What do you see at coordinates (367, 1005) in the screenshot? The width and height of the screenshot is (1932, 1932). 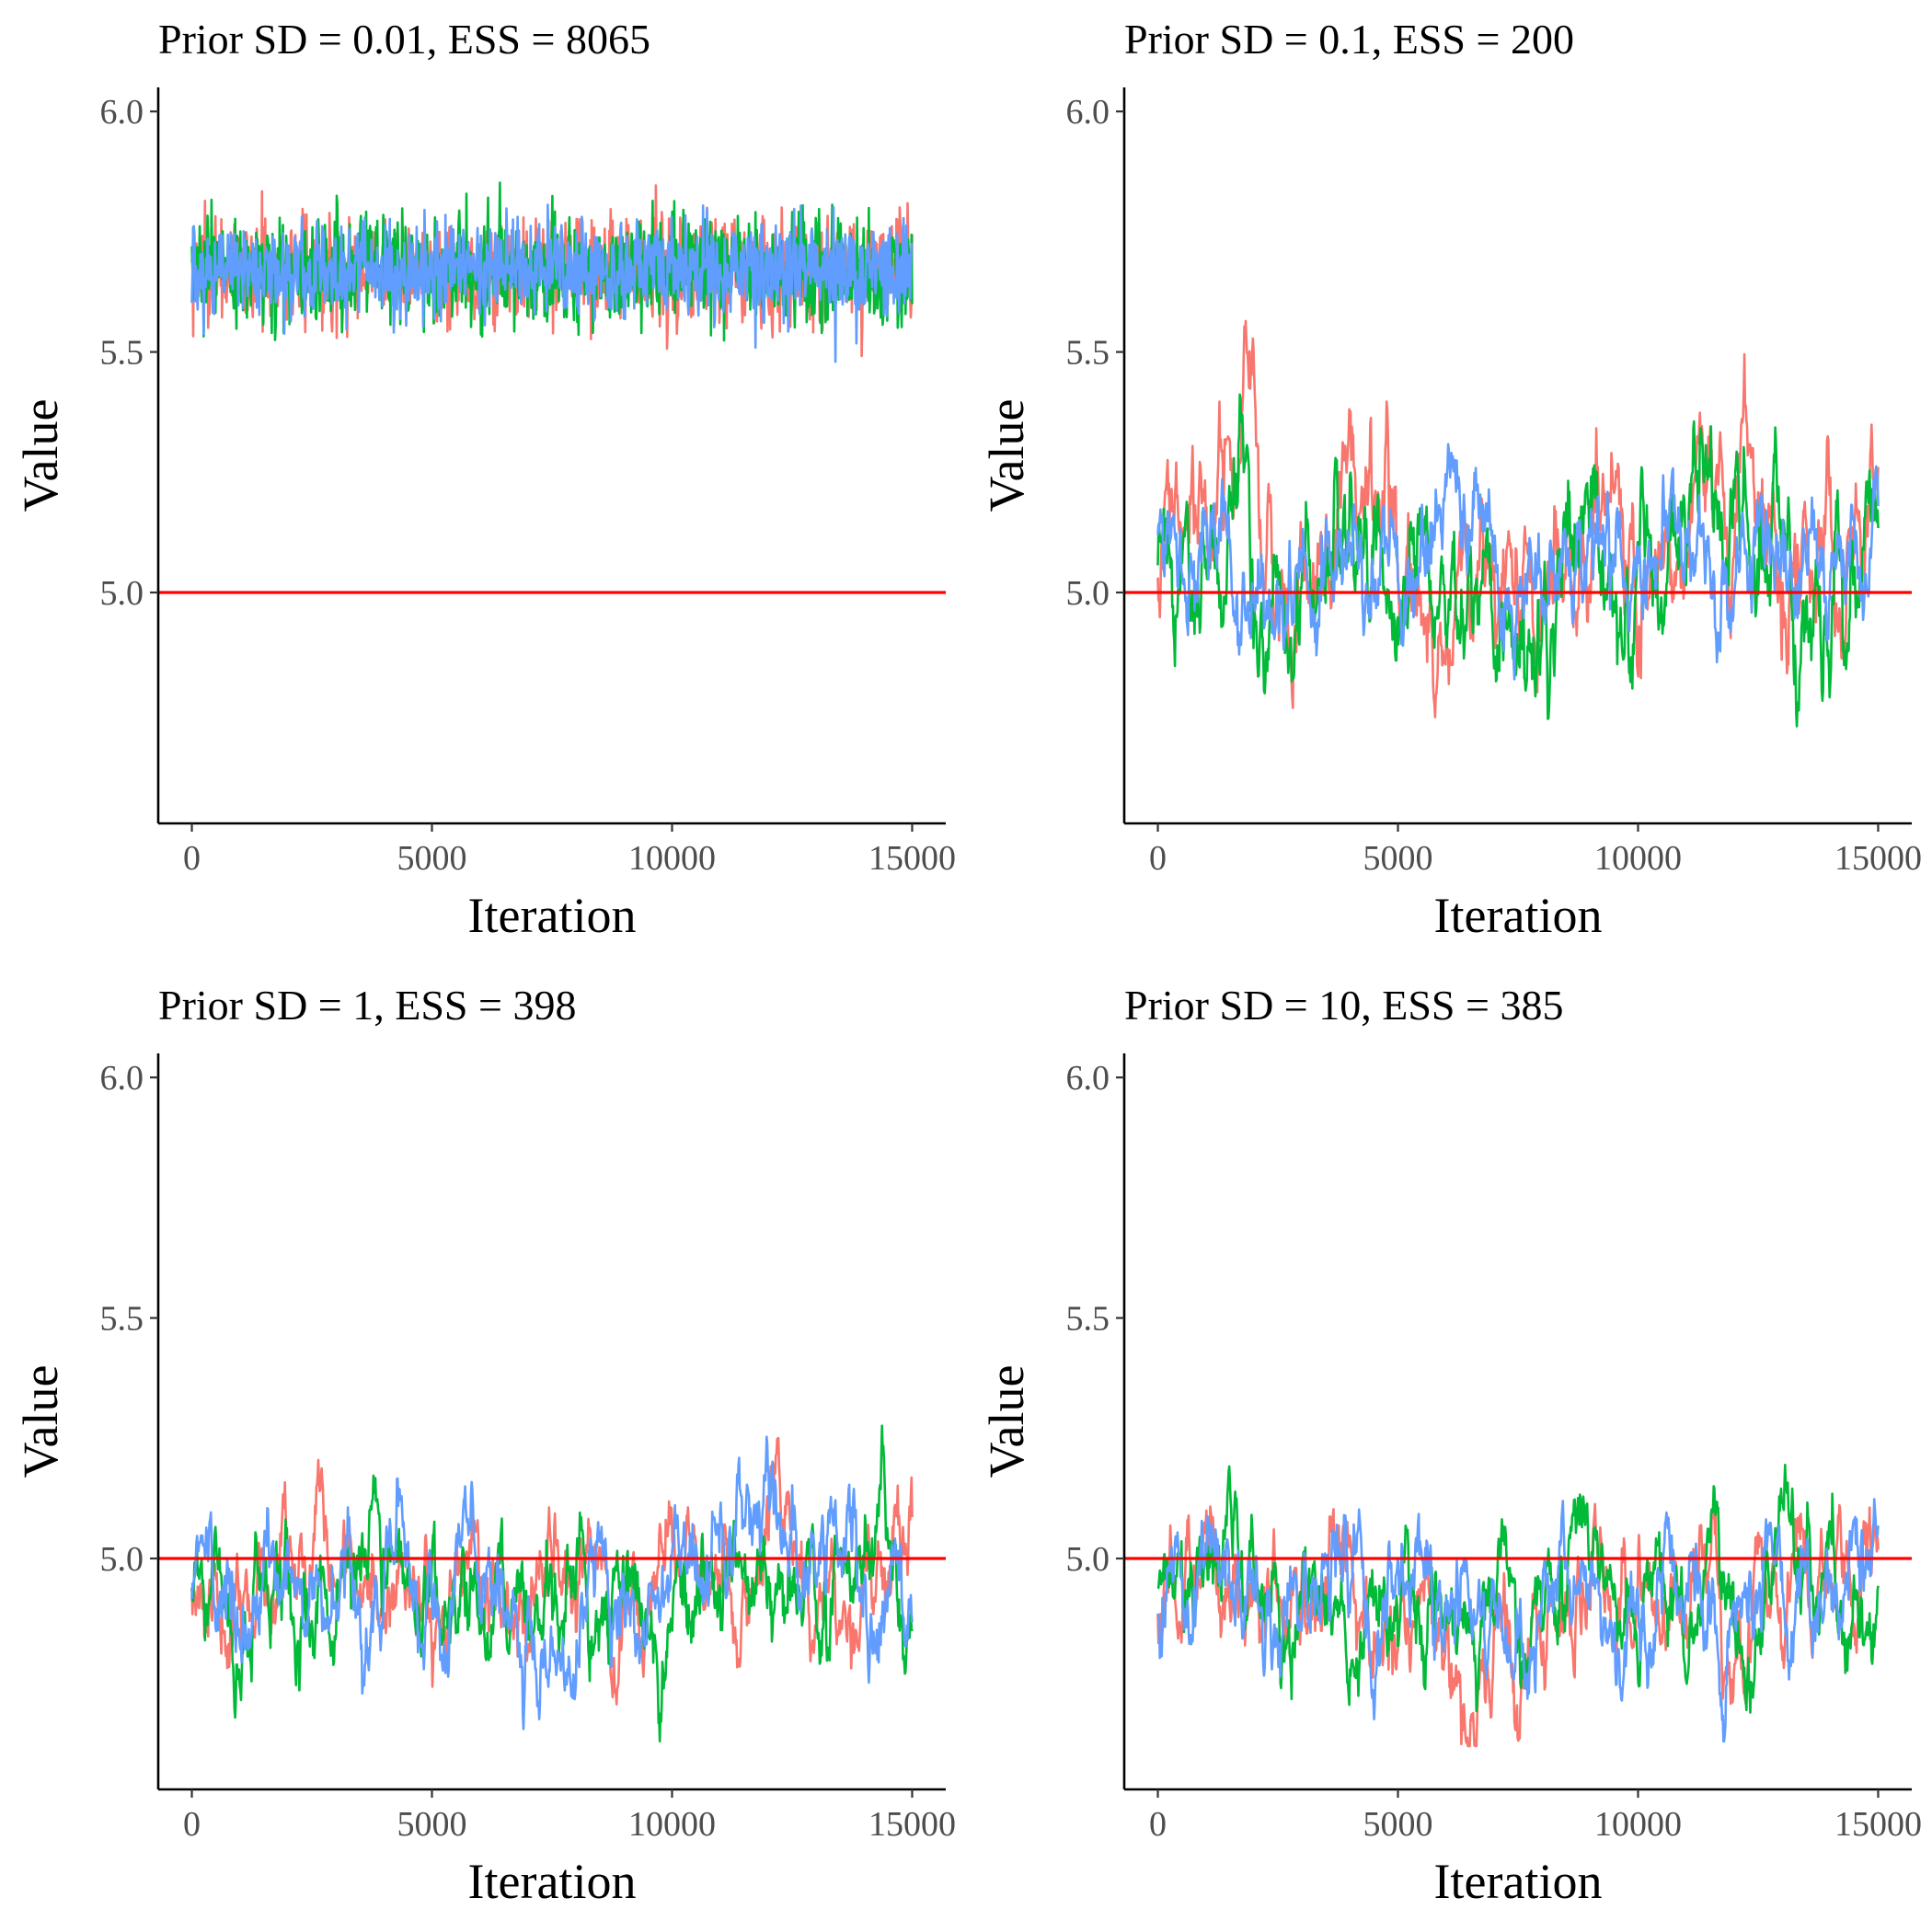 I see `panel-title: Prior SD = 1, ESS = 398` at bounding box center [367, 1005].